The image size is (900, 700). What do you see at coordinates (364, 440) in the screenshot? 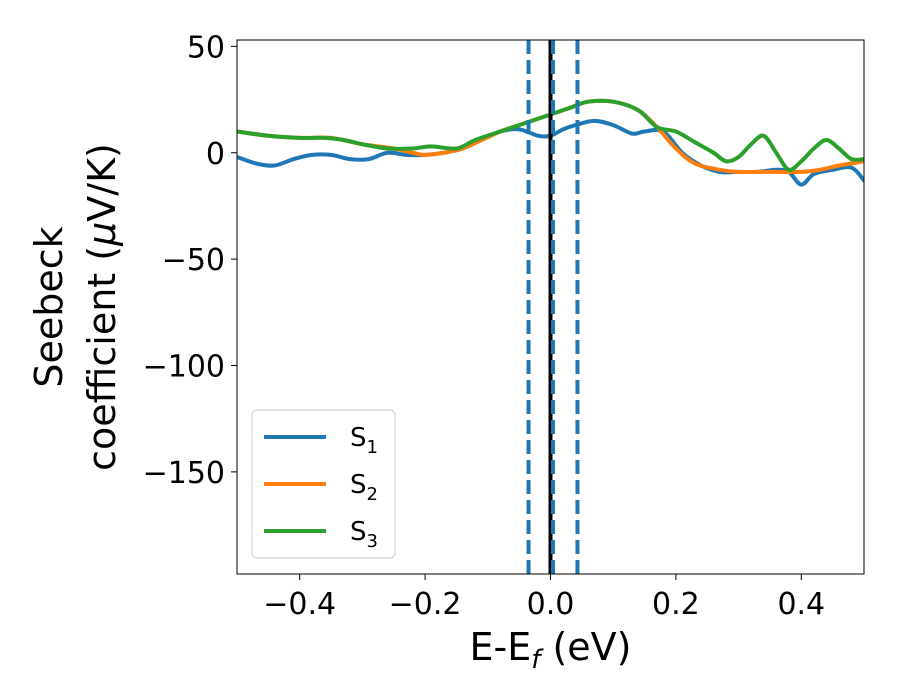
I see `legend-label-s1: S1` at bounding box center [364, 440].